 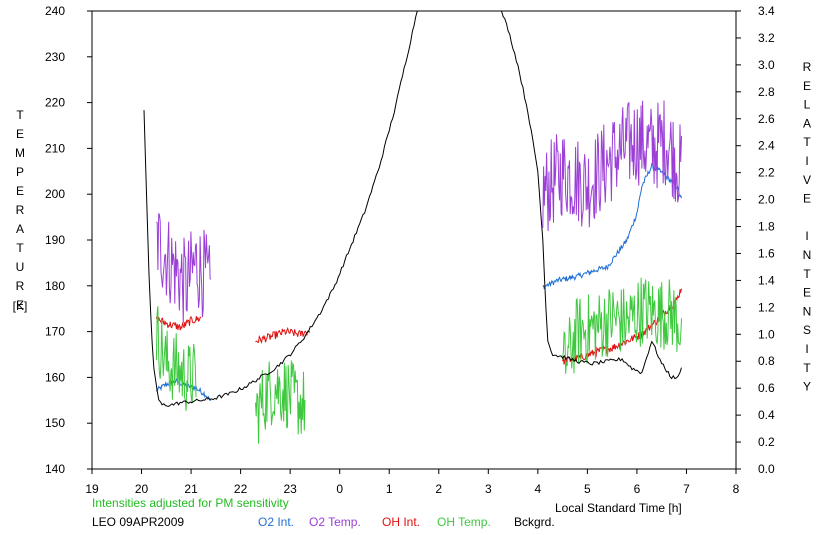 What do you see at coordinates (191, 489) in the screenshot?
I see `x-tick-label: 21` at bounding box center [191, 489].